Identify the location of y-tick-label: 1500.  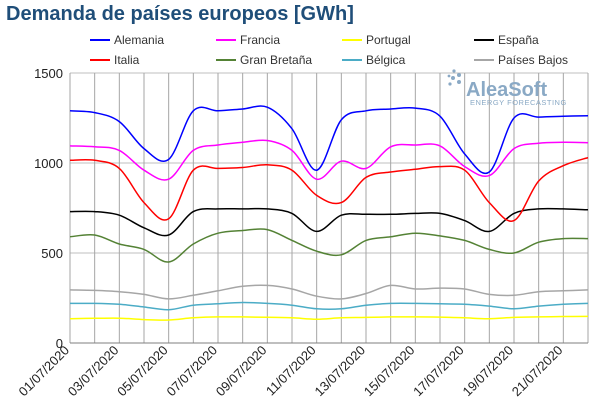
(48, 73).